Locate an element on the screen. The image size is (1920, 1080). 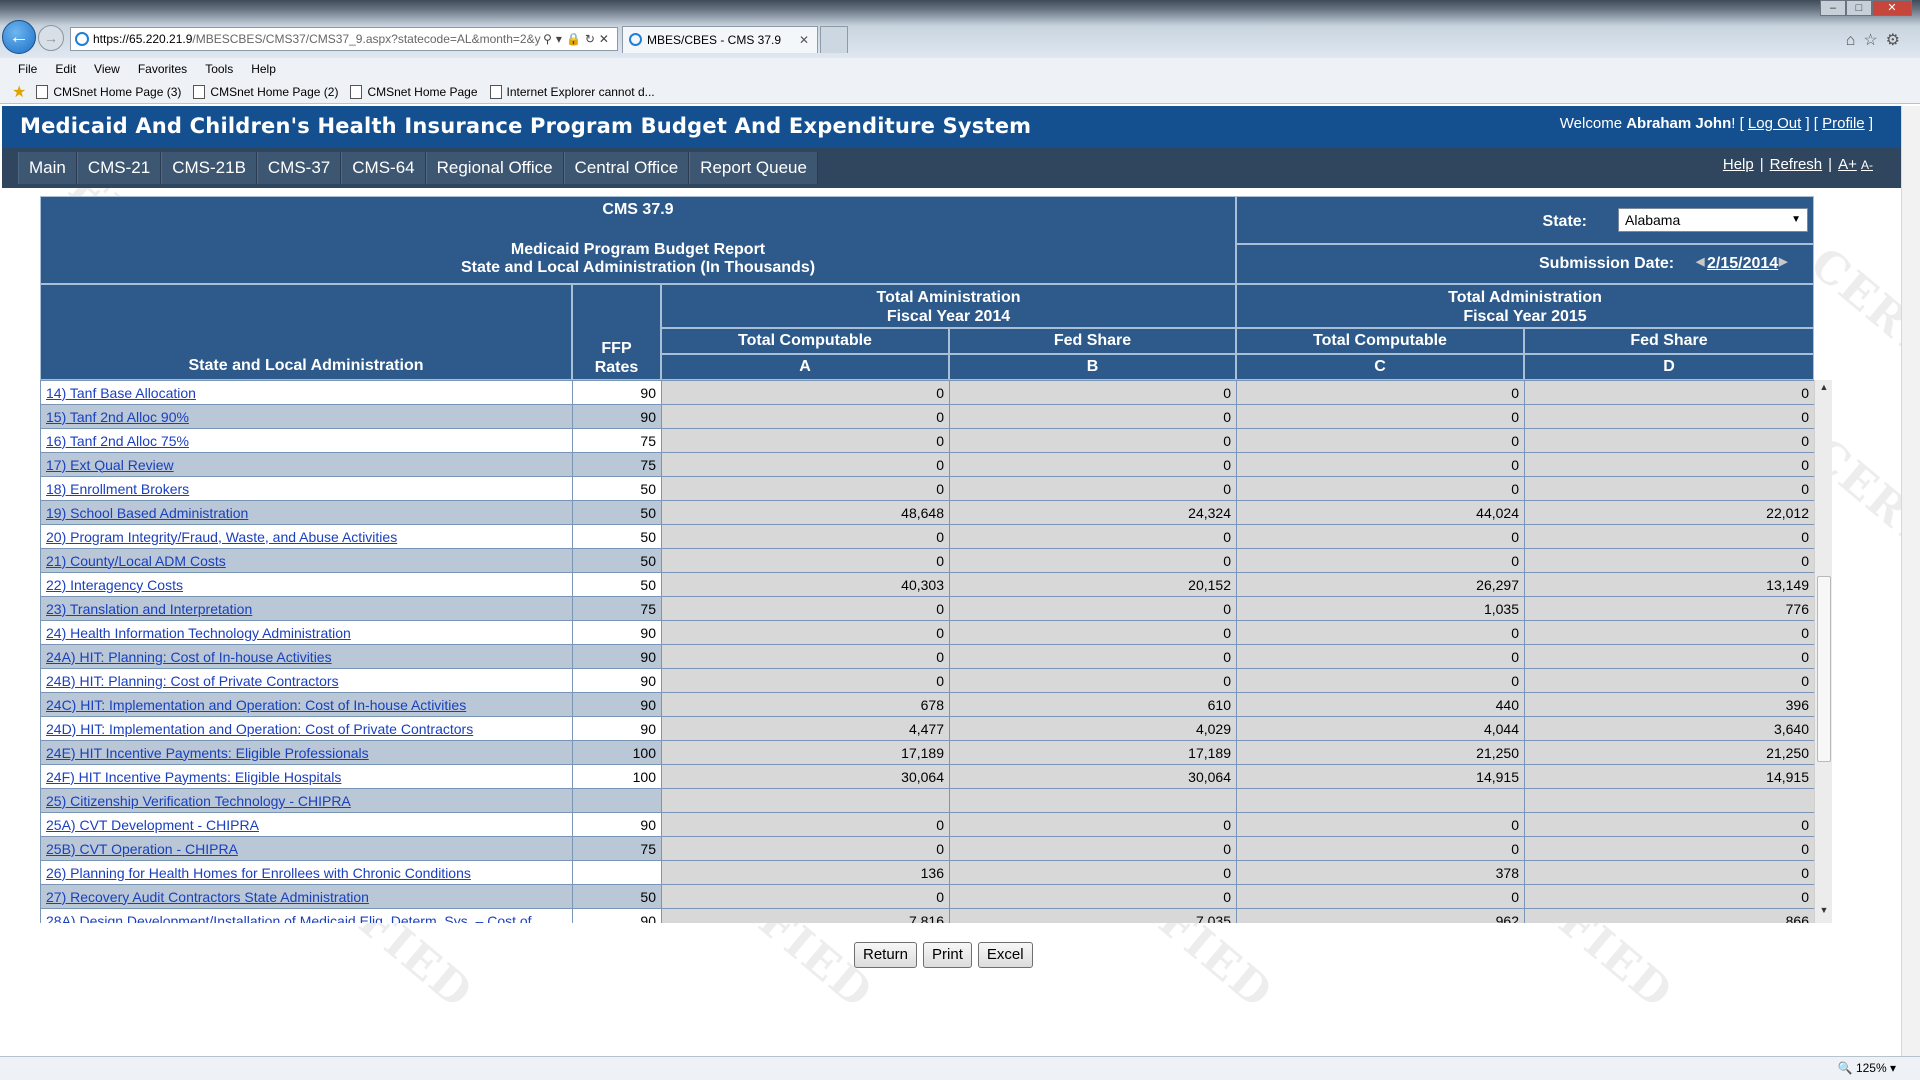
menu-edit: Edit is located at coordinates (66, 69).